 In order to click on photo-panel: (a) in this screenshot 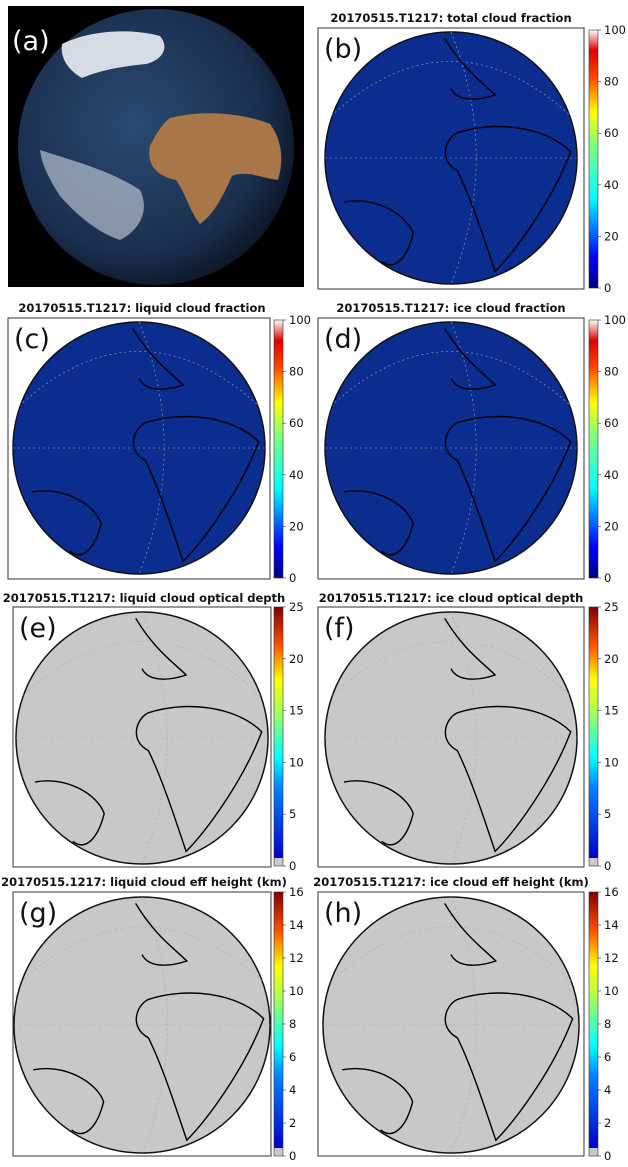, I will do `click(156, 146)`.